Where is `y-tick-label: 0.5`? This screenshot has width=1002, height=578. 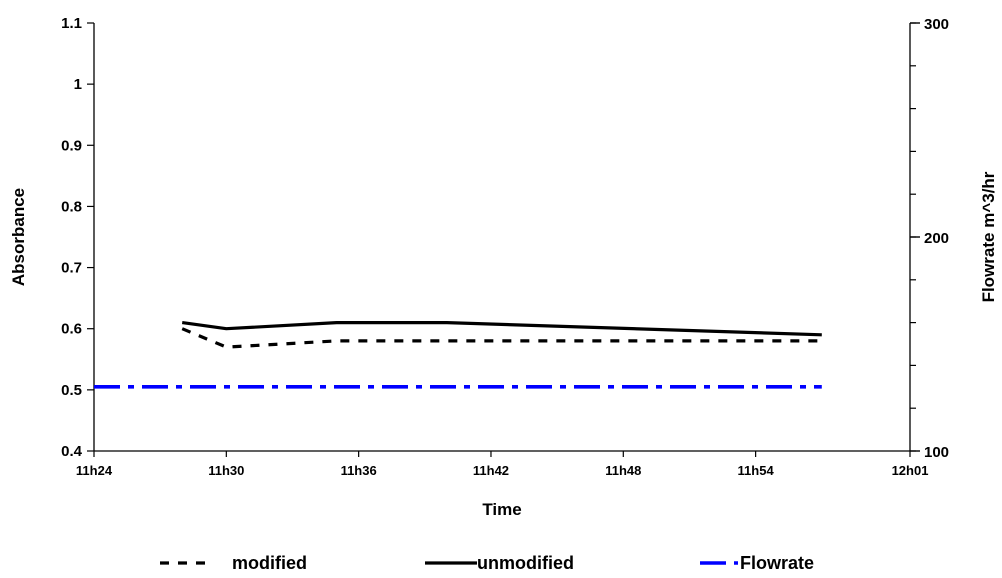 y-tick-label: 0.5 is located at coordinates (71, 390).